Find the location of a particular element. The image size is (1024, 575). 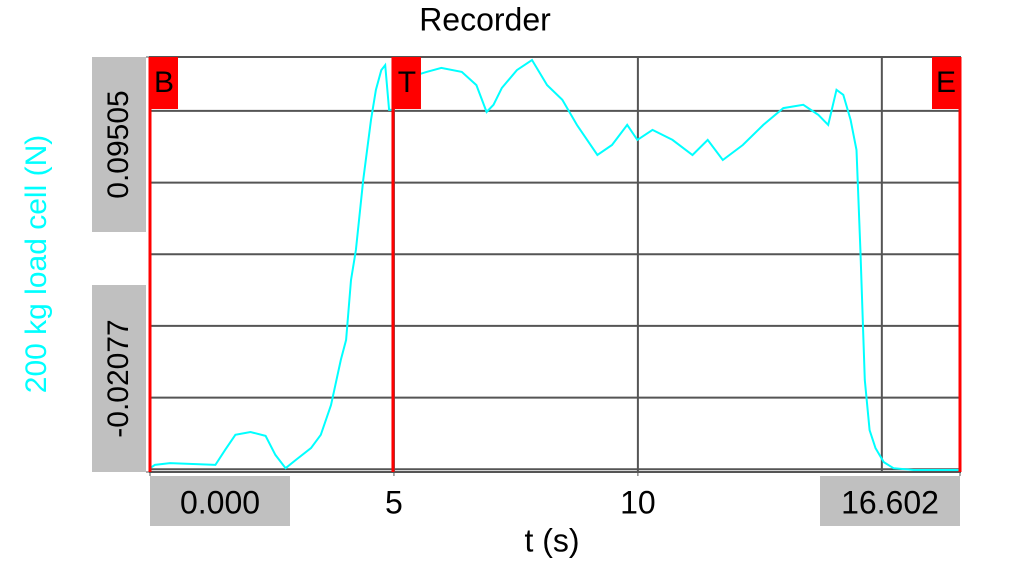

y-tick-label: 0.09505 is located at coordinates (118, 144).